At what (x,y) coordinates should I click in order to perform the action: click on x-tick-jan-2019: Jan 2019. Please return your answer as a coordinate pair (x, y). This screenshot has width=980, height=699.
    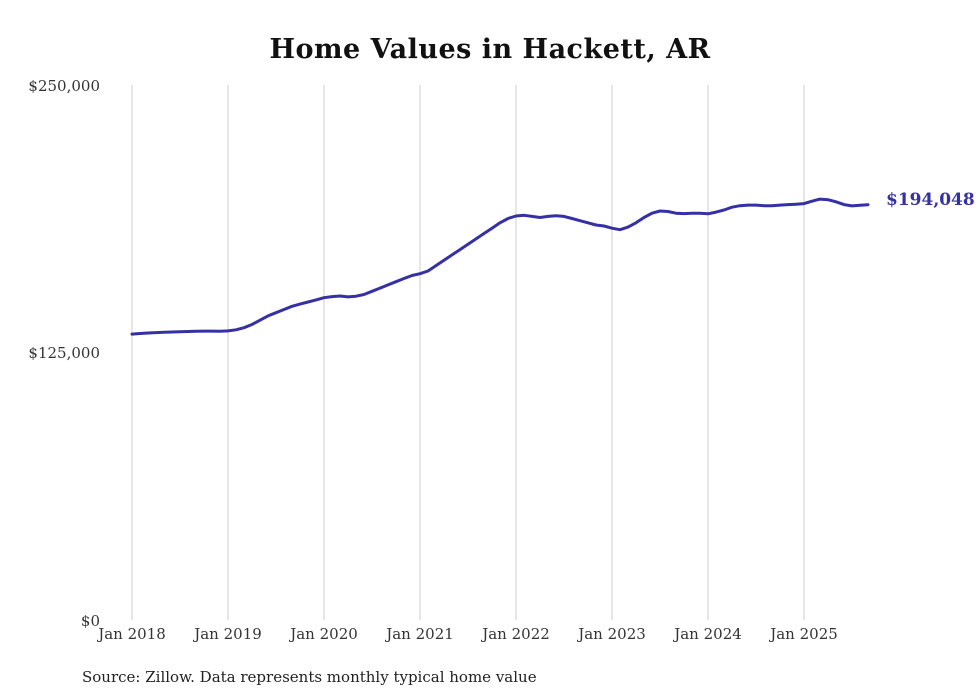
    Looking at the image, I should click on (228, 634).